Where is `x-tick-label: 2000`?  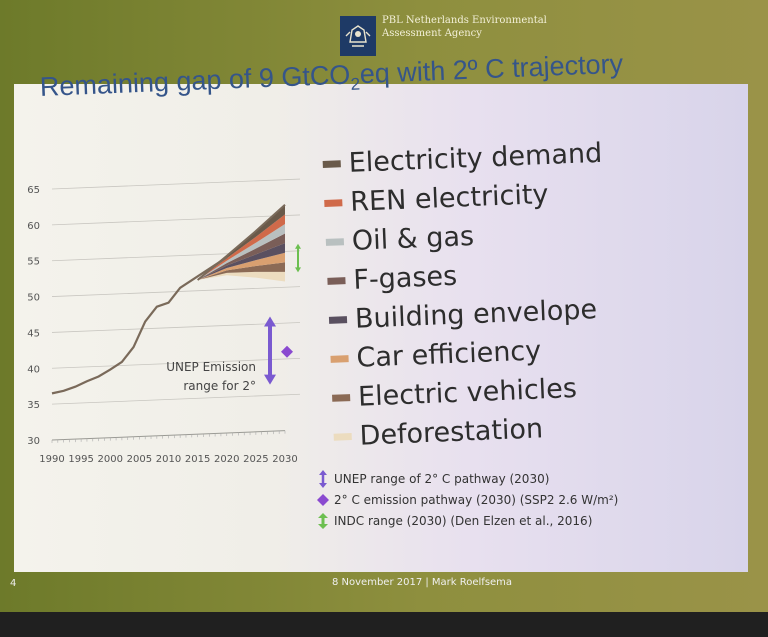 x-tick-label: 2000 is located at coordinates (110, 459).